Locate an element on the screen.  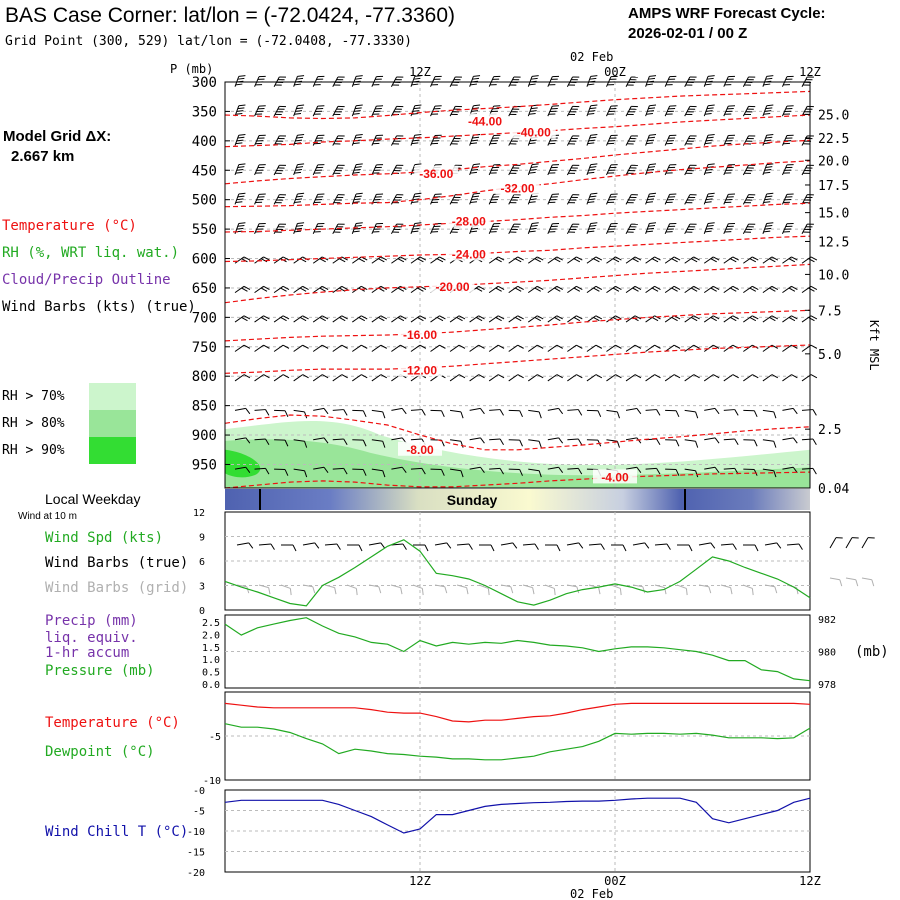
pressure-tick-label: 650 is located at coordinates (204, 289).